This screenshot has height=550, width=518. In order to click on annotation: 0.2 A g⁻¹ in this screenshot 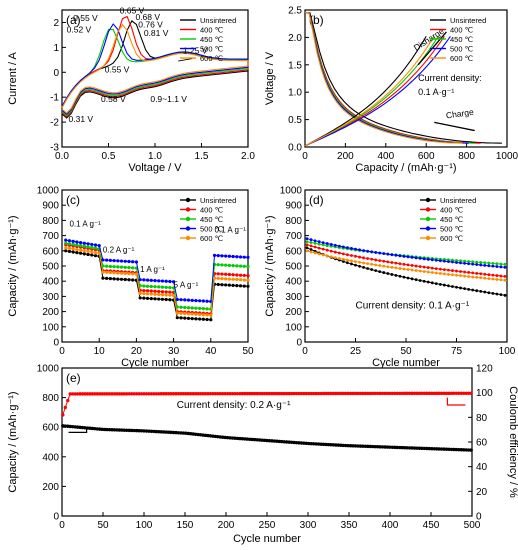, I will do `click(119, 249)`.